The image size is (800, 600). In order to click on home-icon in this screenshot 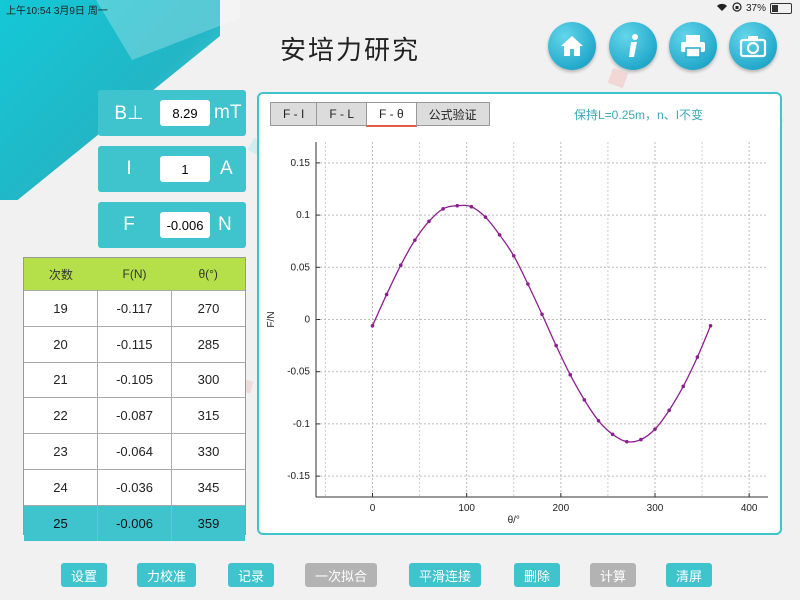, I will do `click(572, 46)`.